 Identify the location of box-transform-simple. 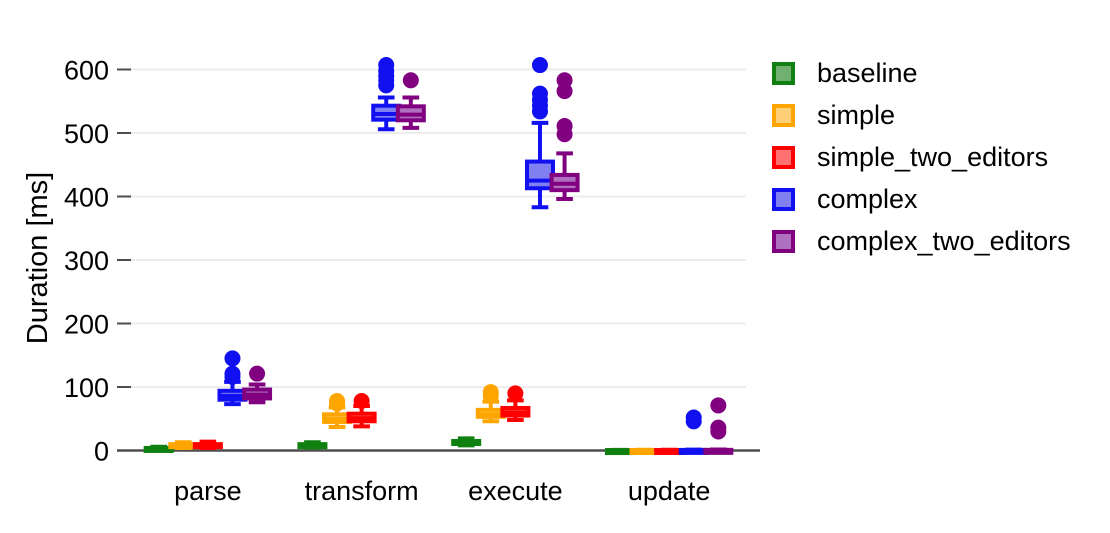
(337, 411).